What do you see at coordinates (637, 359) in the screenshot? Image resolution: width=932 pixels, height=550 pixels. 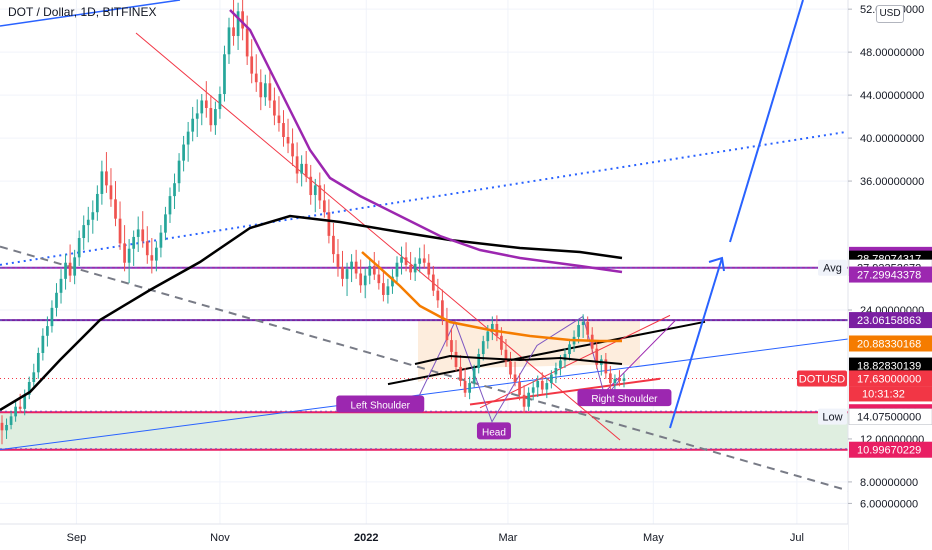 I see `right-wedge-line` at bounding box center [637, 359].